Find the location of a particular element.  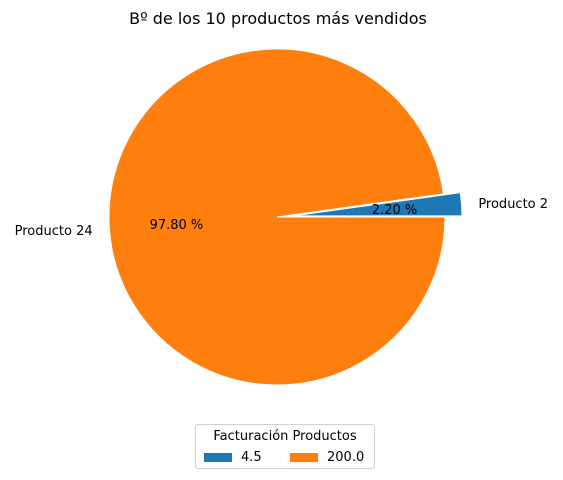

chart-legend: Facturación Productos 4.5 200.0 is located at coordinates (285, 446).